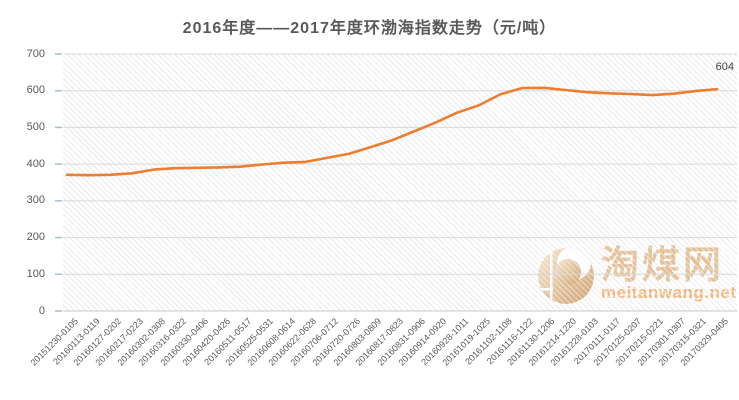 This screenshot has width=739, height=400. What do you see at coordinates (35, 237) in the screenshot?
I see `y-axis-label: 200` at bounding box center [35, 237].